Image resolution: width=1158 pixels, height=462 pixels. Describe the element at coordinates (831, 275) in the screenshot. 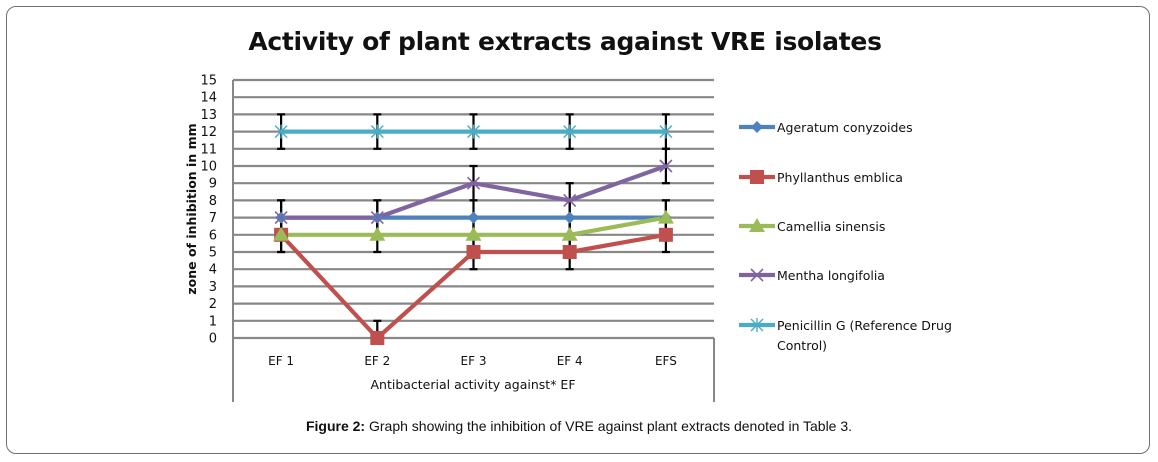

I see `legend-label: Mentha longifolia` at that location.